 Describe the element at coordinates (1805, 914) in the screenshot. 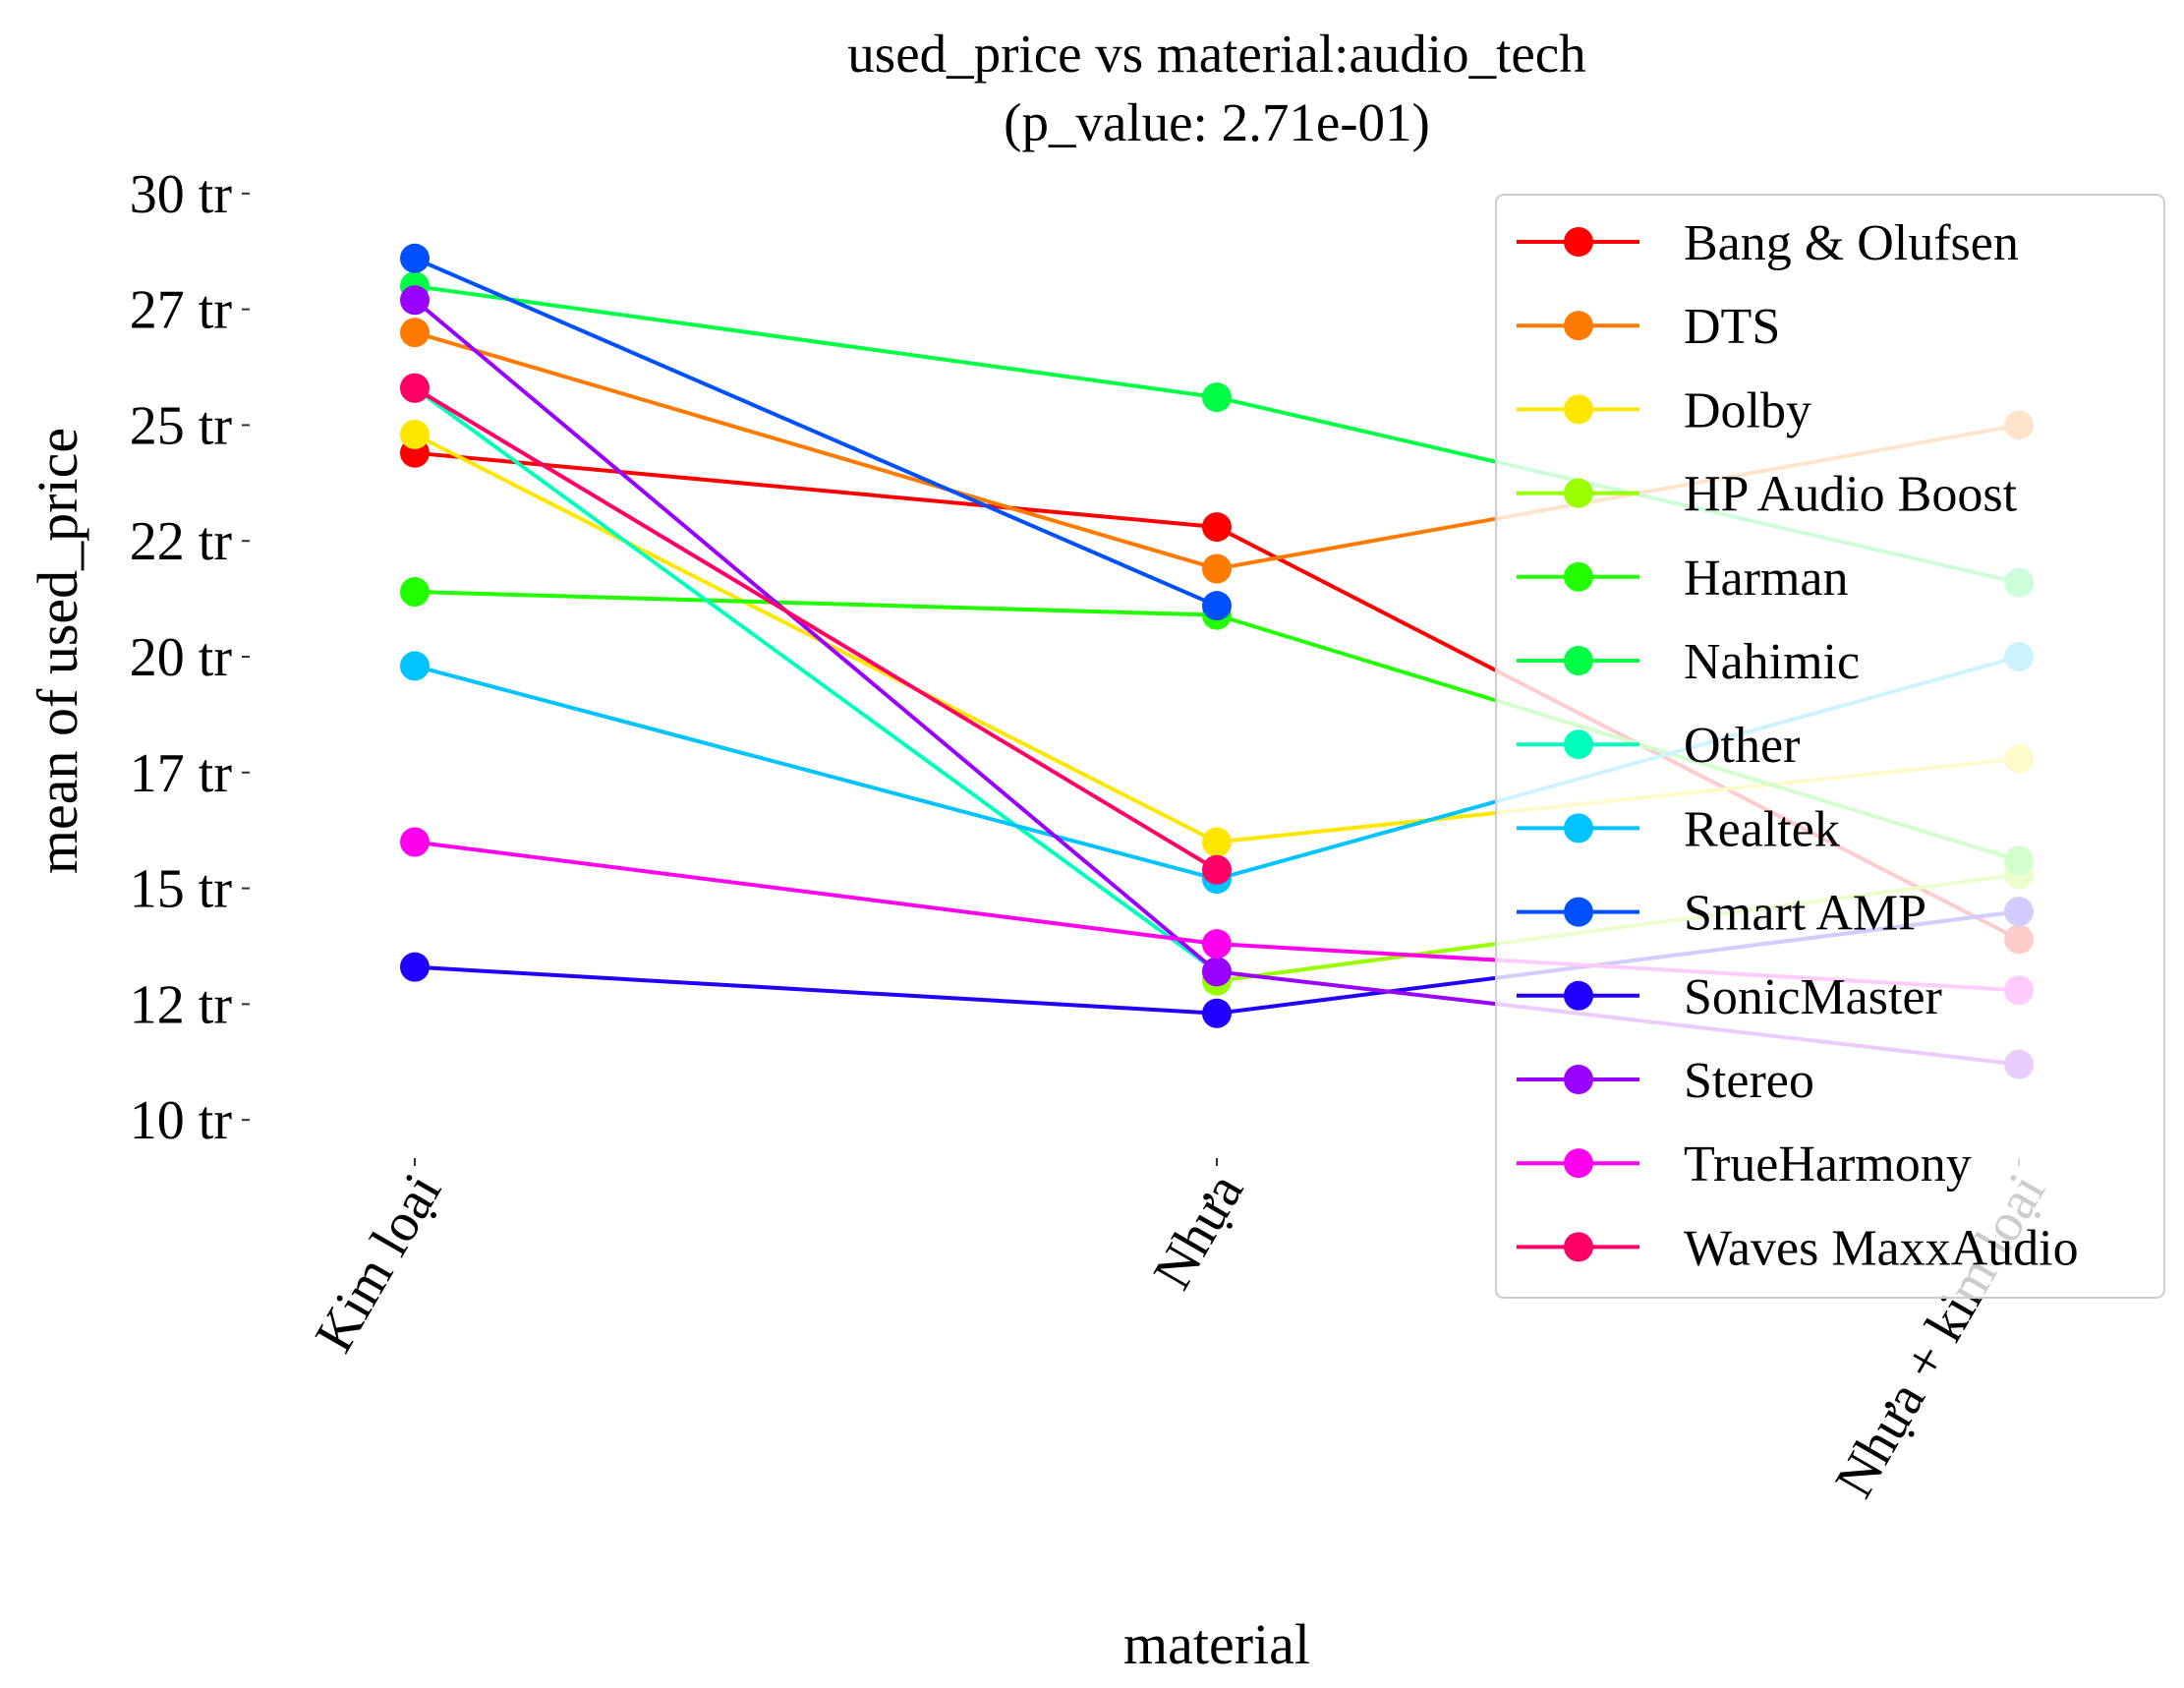

I see `legend-label: Smart AMP` at that location.